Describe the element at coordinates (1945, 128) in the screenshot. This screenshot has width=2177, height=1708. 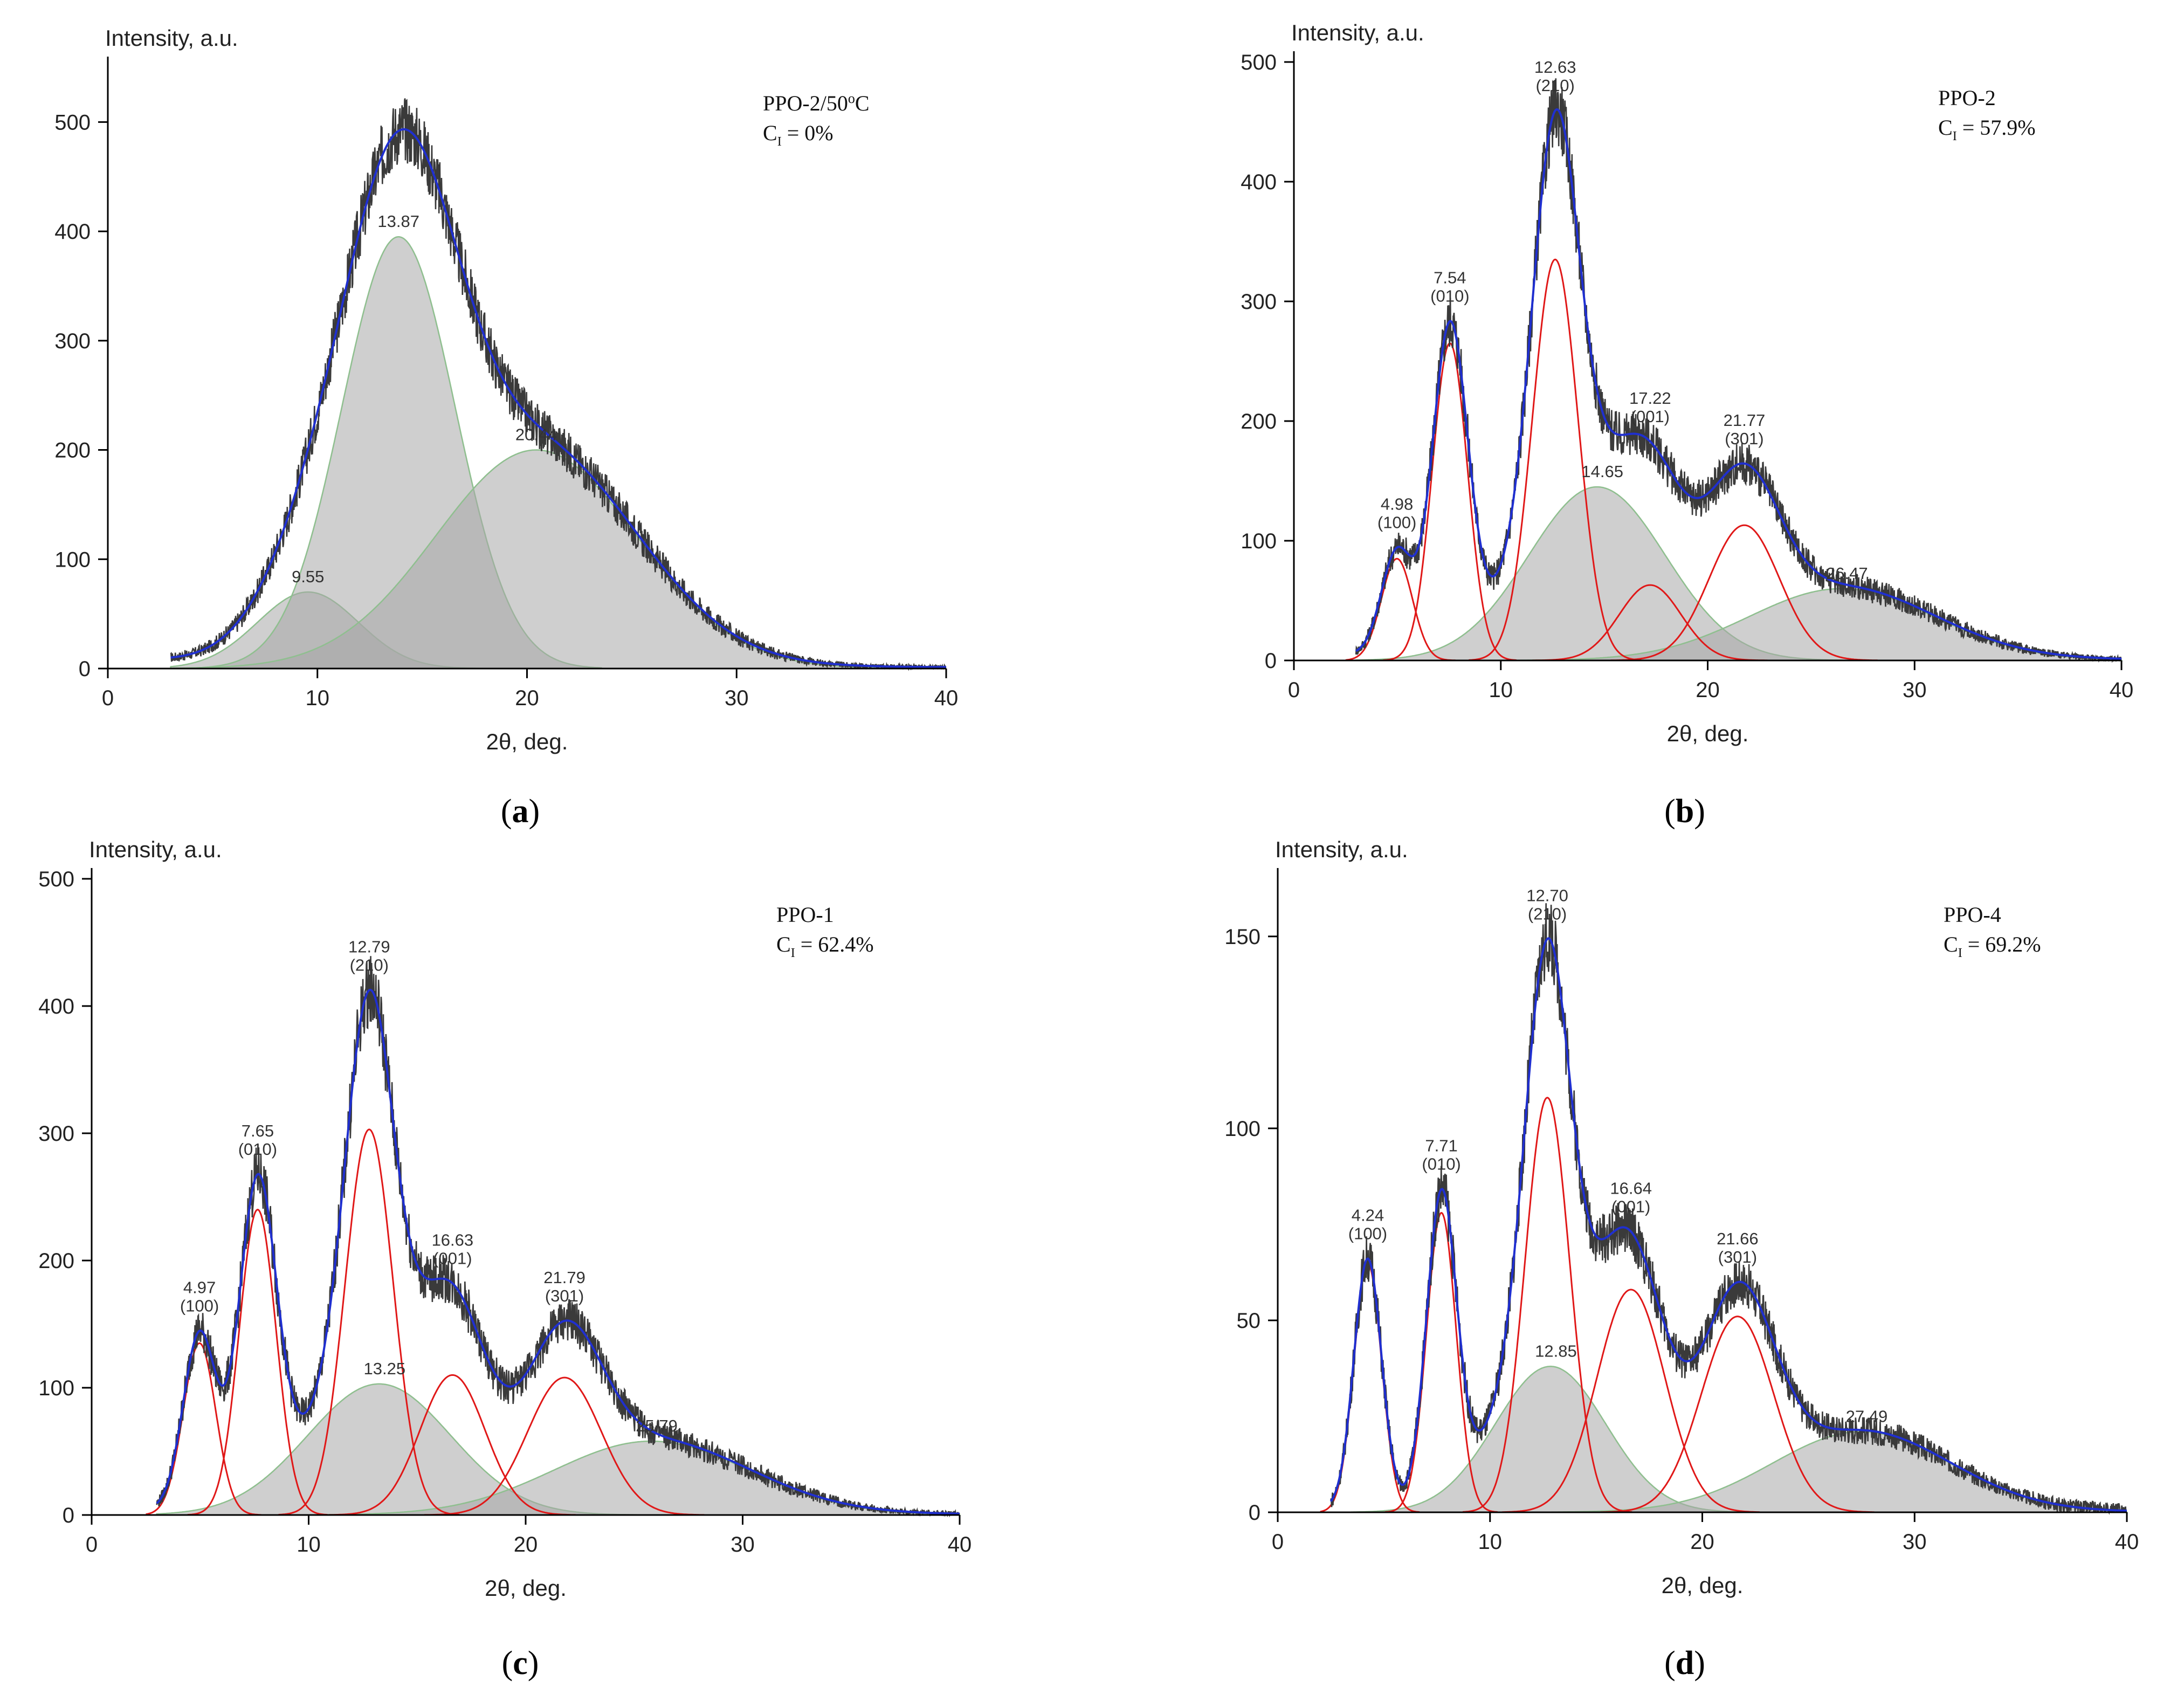
I see `crystallinity-symbol-b: C` at that location.